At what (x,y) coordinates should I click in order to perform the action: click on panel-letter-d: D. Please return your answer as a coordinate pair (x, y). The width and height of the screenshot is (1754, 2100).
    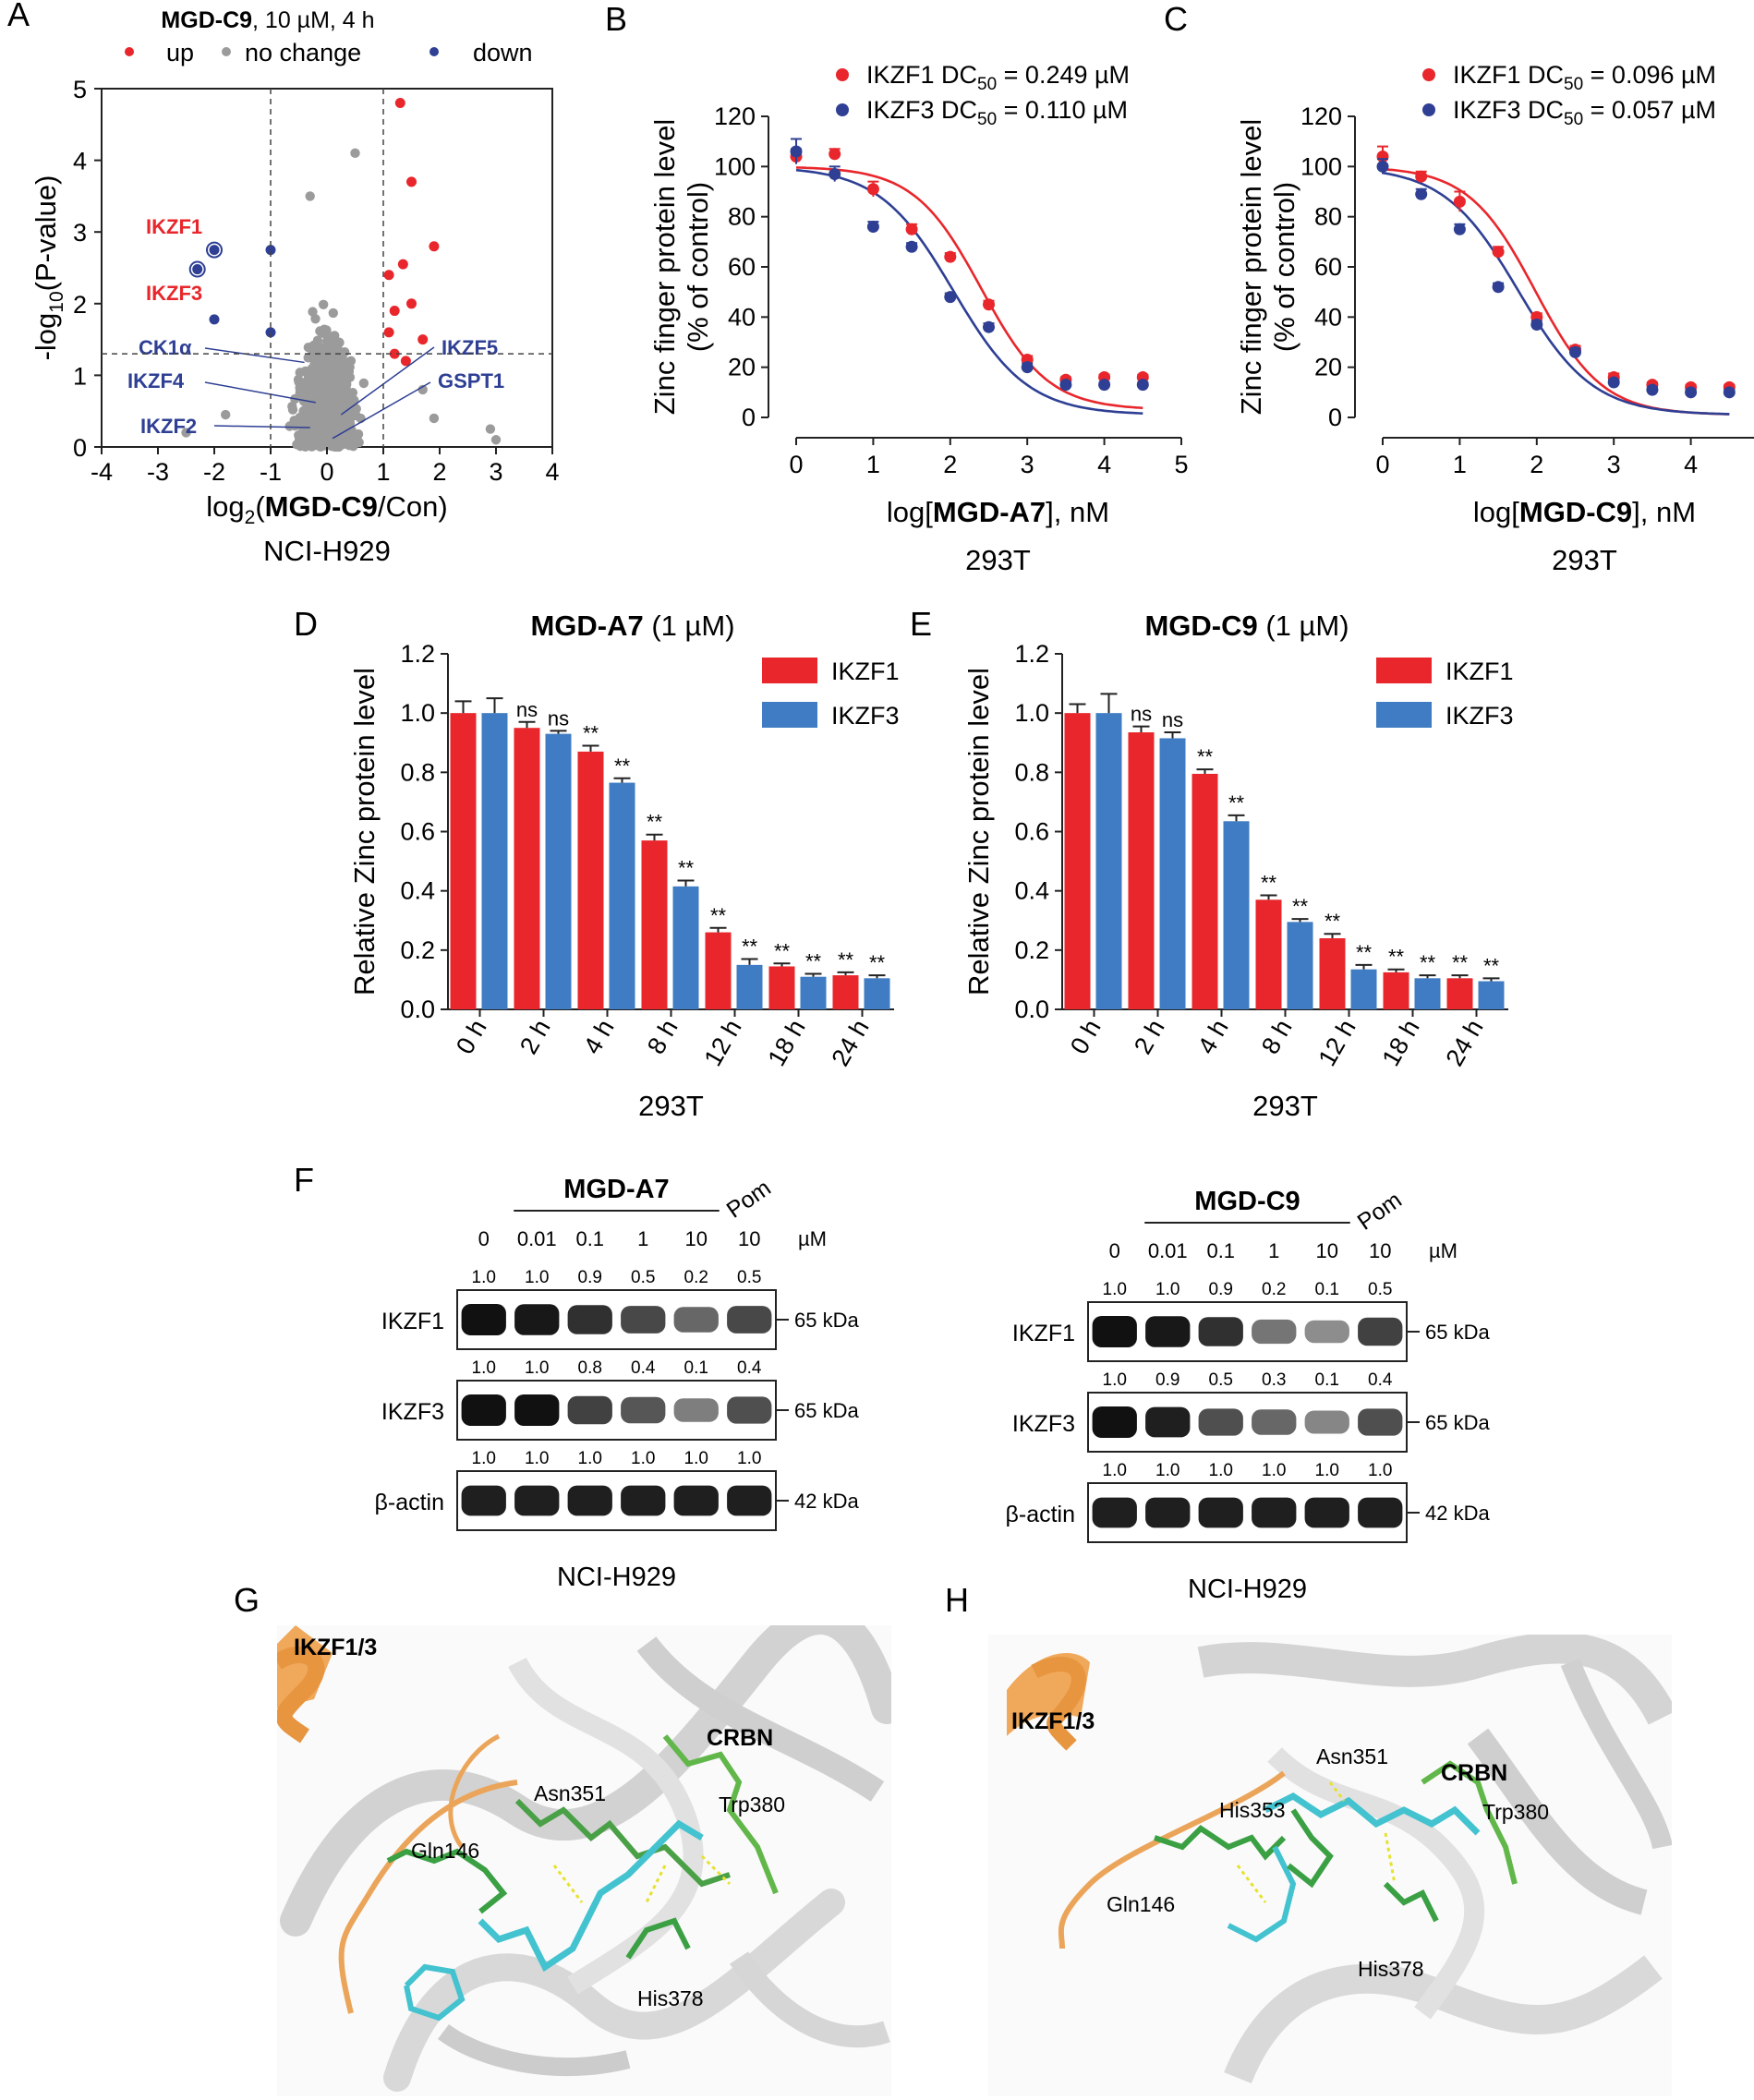
    Looking at the image, I should click on (306, 624).